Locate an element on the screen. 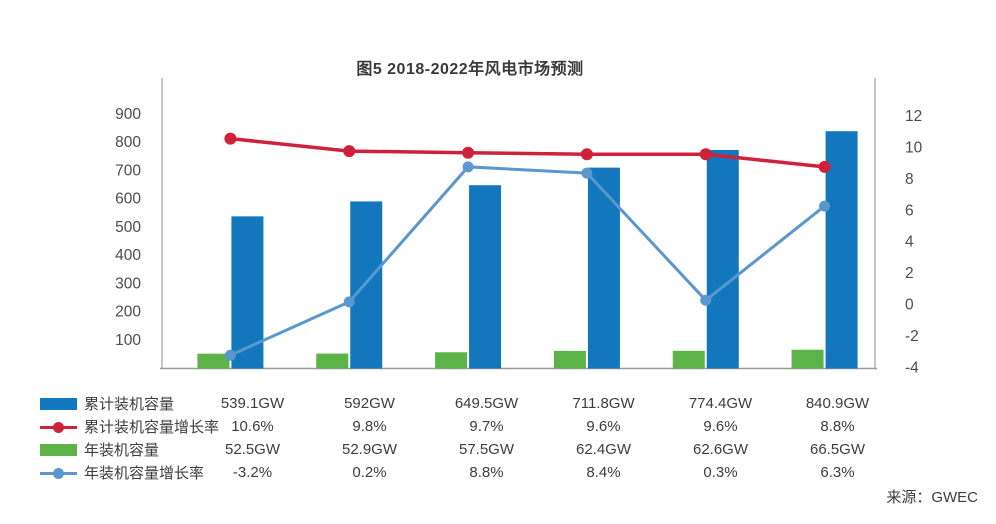 The image size is (996, 524). svg-text: 4 is located at coordinates (909, 242).